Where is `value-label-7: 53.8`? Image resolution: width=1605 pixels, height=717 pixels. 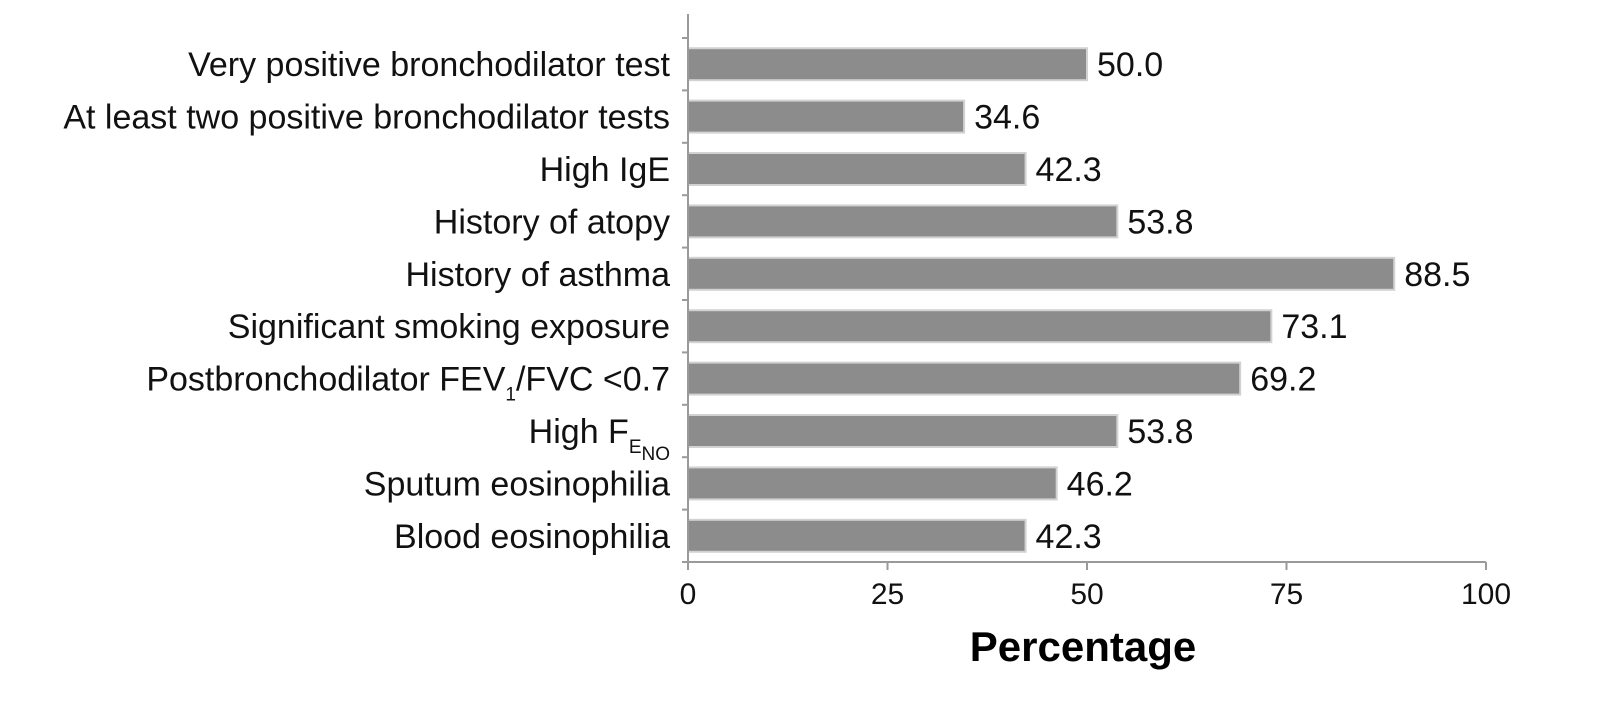 value-label-7: 53.8 is located at coordinates (1160, 432).